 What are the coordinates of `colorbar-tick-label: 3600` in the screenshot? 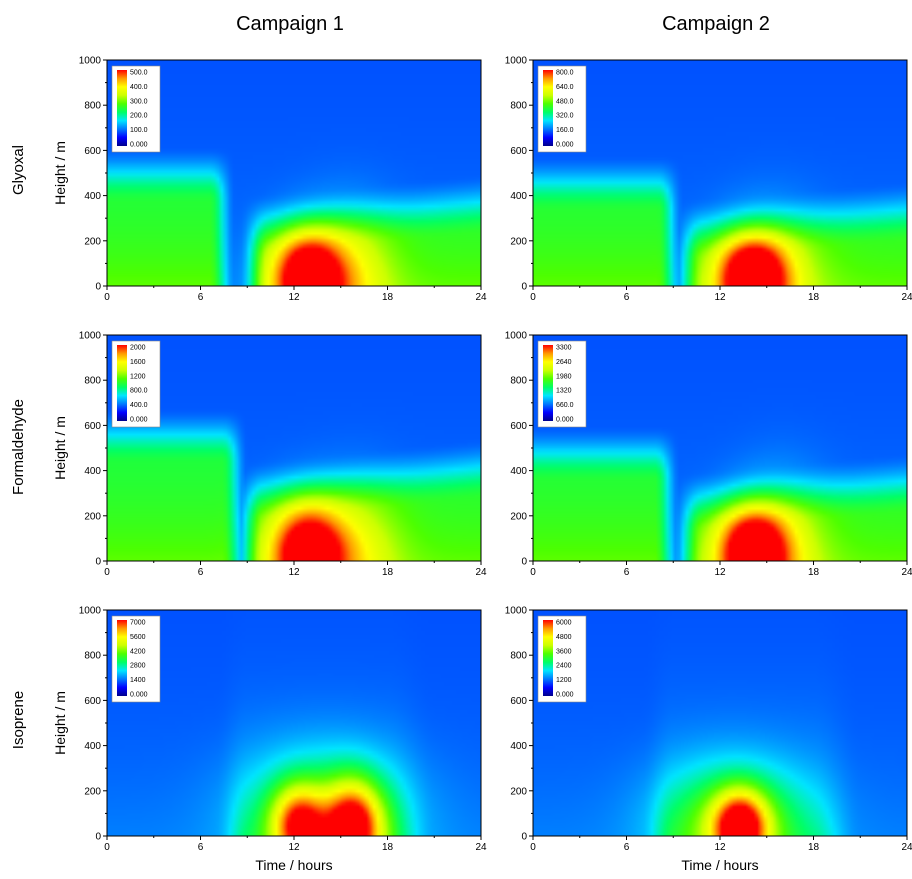 It's located at (564, 651).